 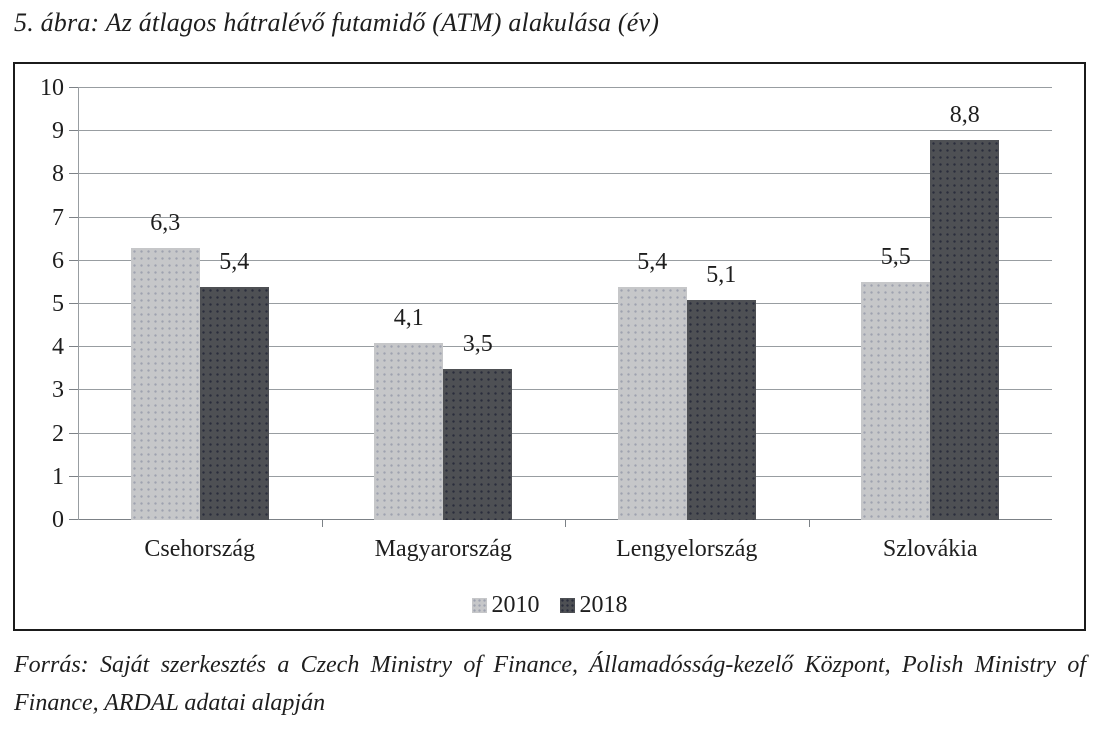 I want to click on y-axis-line, so click(x=78, y=304).